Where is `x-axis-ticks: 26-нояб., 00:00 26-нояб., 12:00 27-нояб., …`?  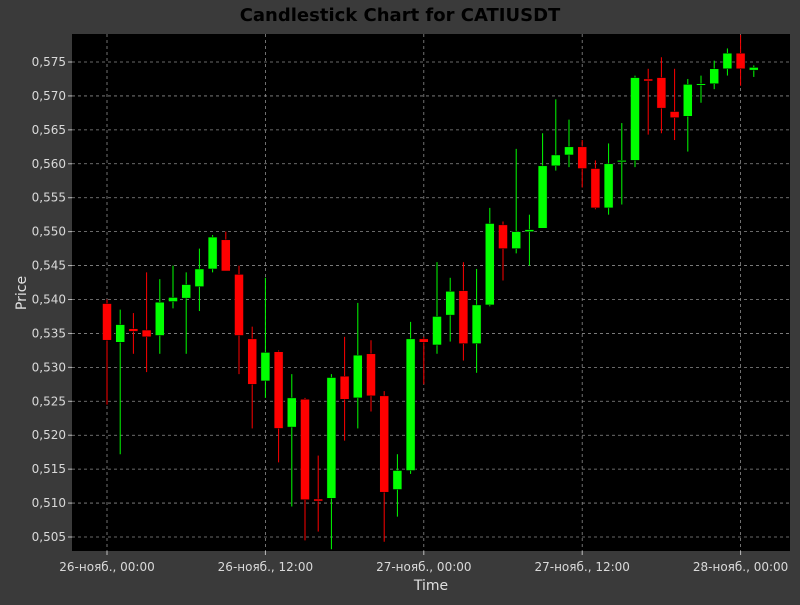 x-axis-ticks: 26-нояб., 00:00 26-нояб., 12:00 27-нояб., … is located at coordinates (423, 562).